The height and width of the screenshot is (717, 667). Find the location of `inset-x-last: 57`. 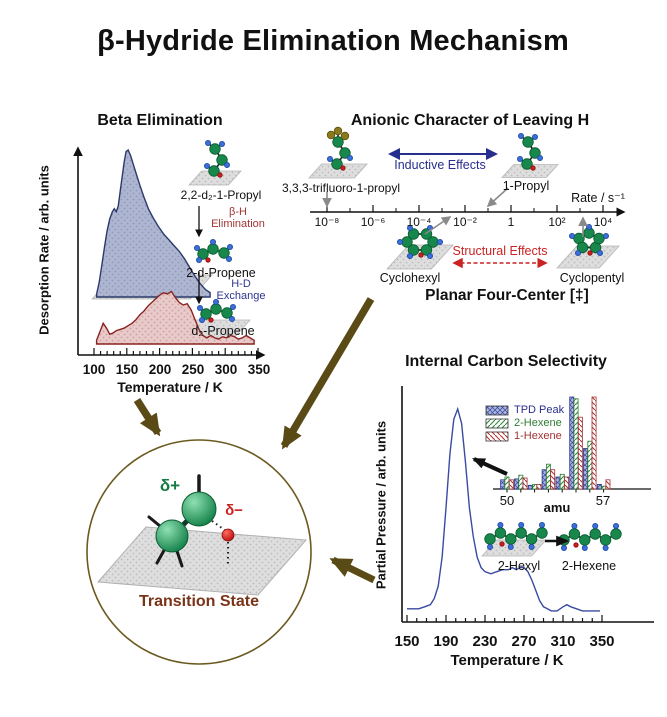

inset-x-last: 57 is located at coordinates (603, 500).